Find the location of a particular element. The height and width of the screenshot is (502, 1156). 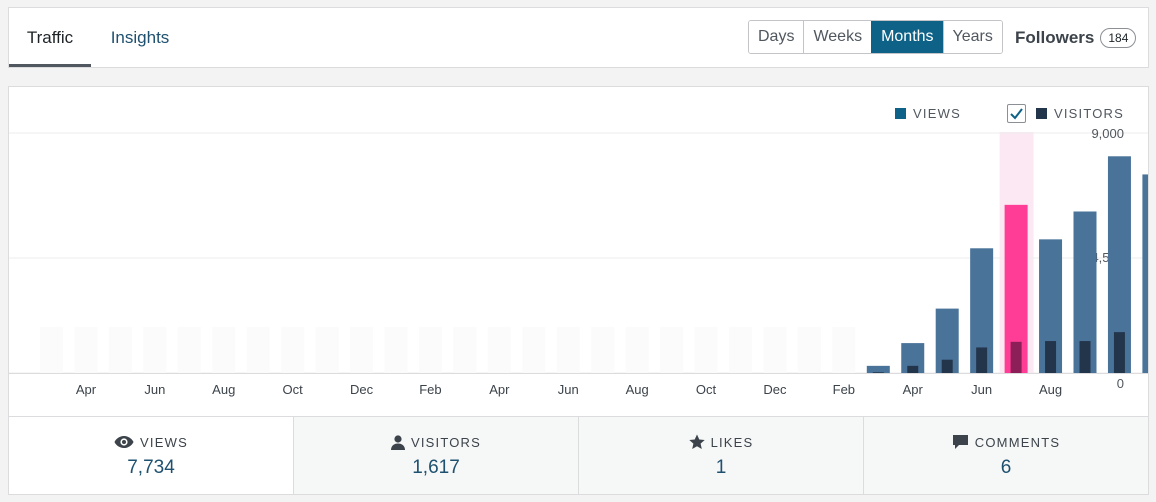

legend-visitors-label: VISITORS is located at coordinates (1088, 113).